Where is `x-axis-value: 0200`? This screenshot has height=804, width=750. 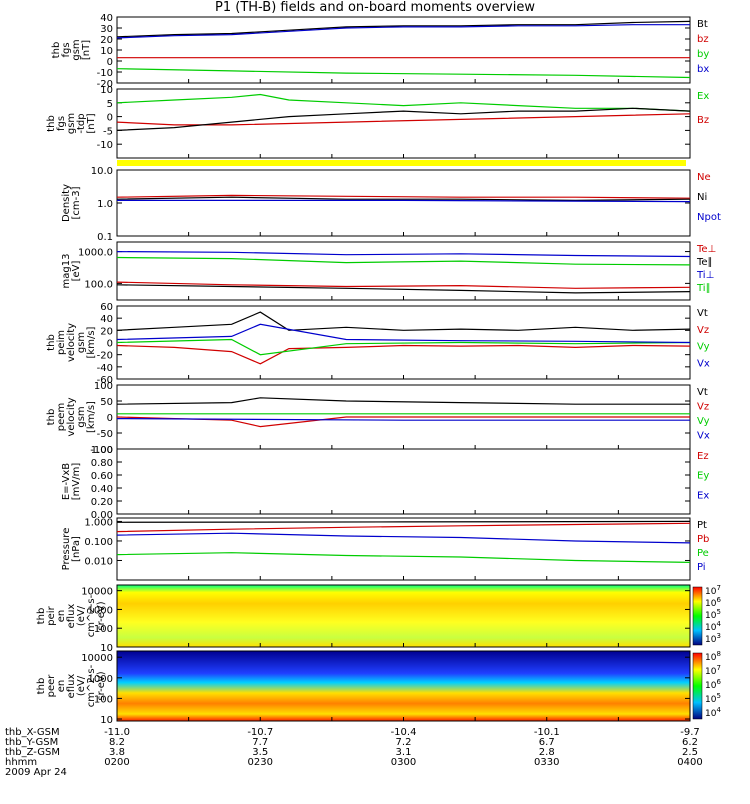
x-axis-value: 0200 is located at coordinates (116, 762).